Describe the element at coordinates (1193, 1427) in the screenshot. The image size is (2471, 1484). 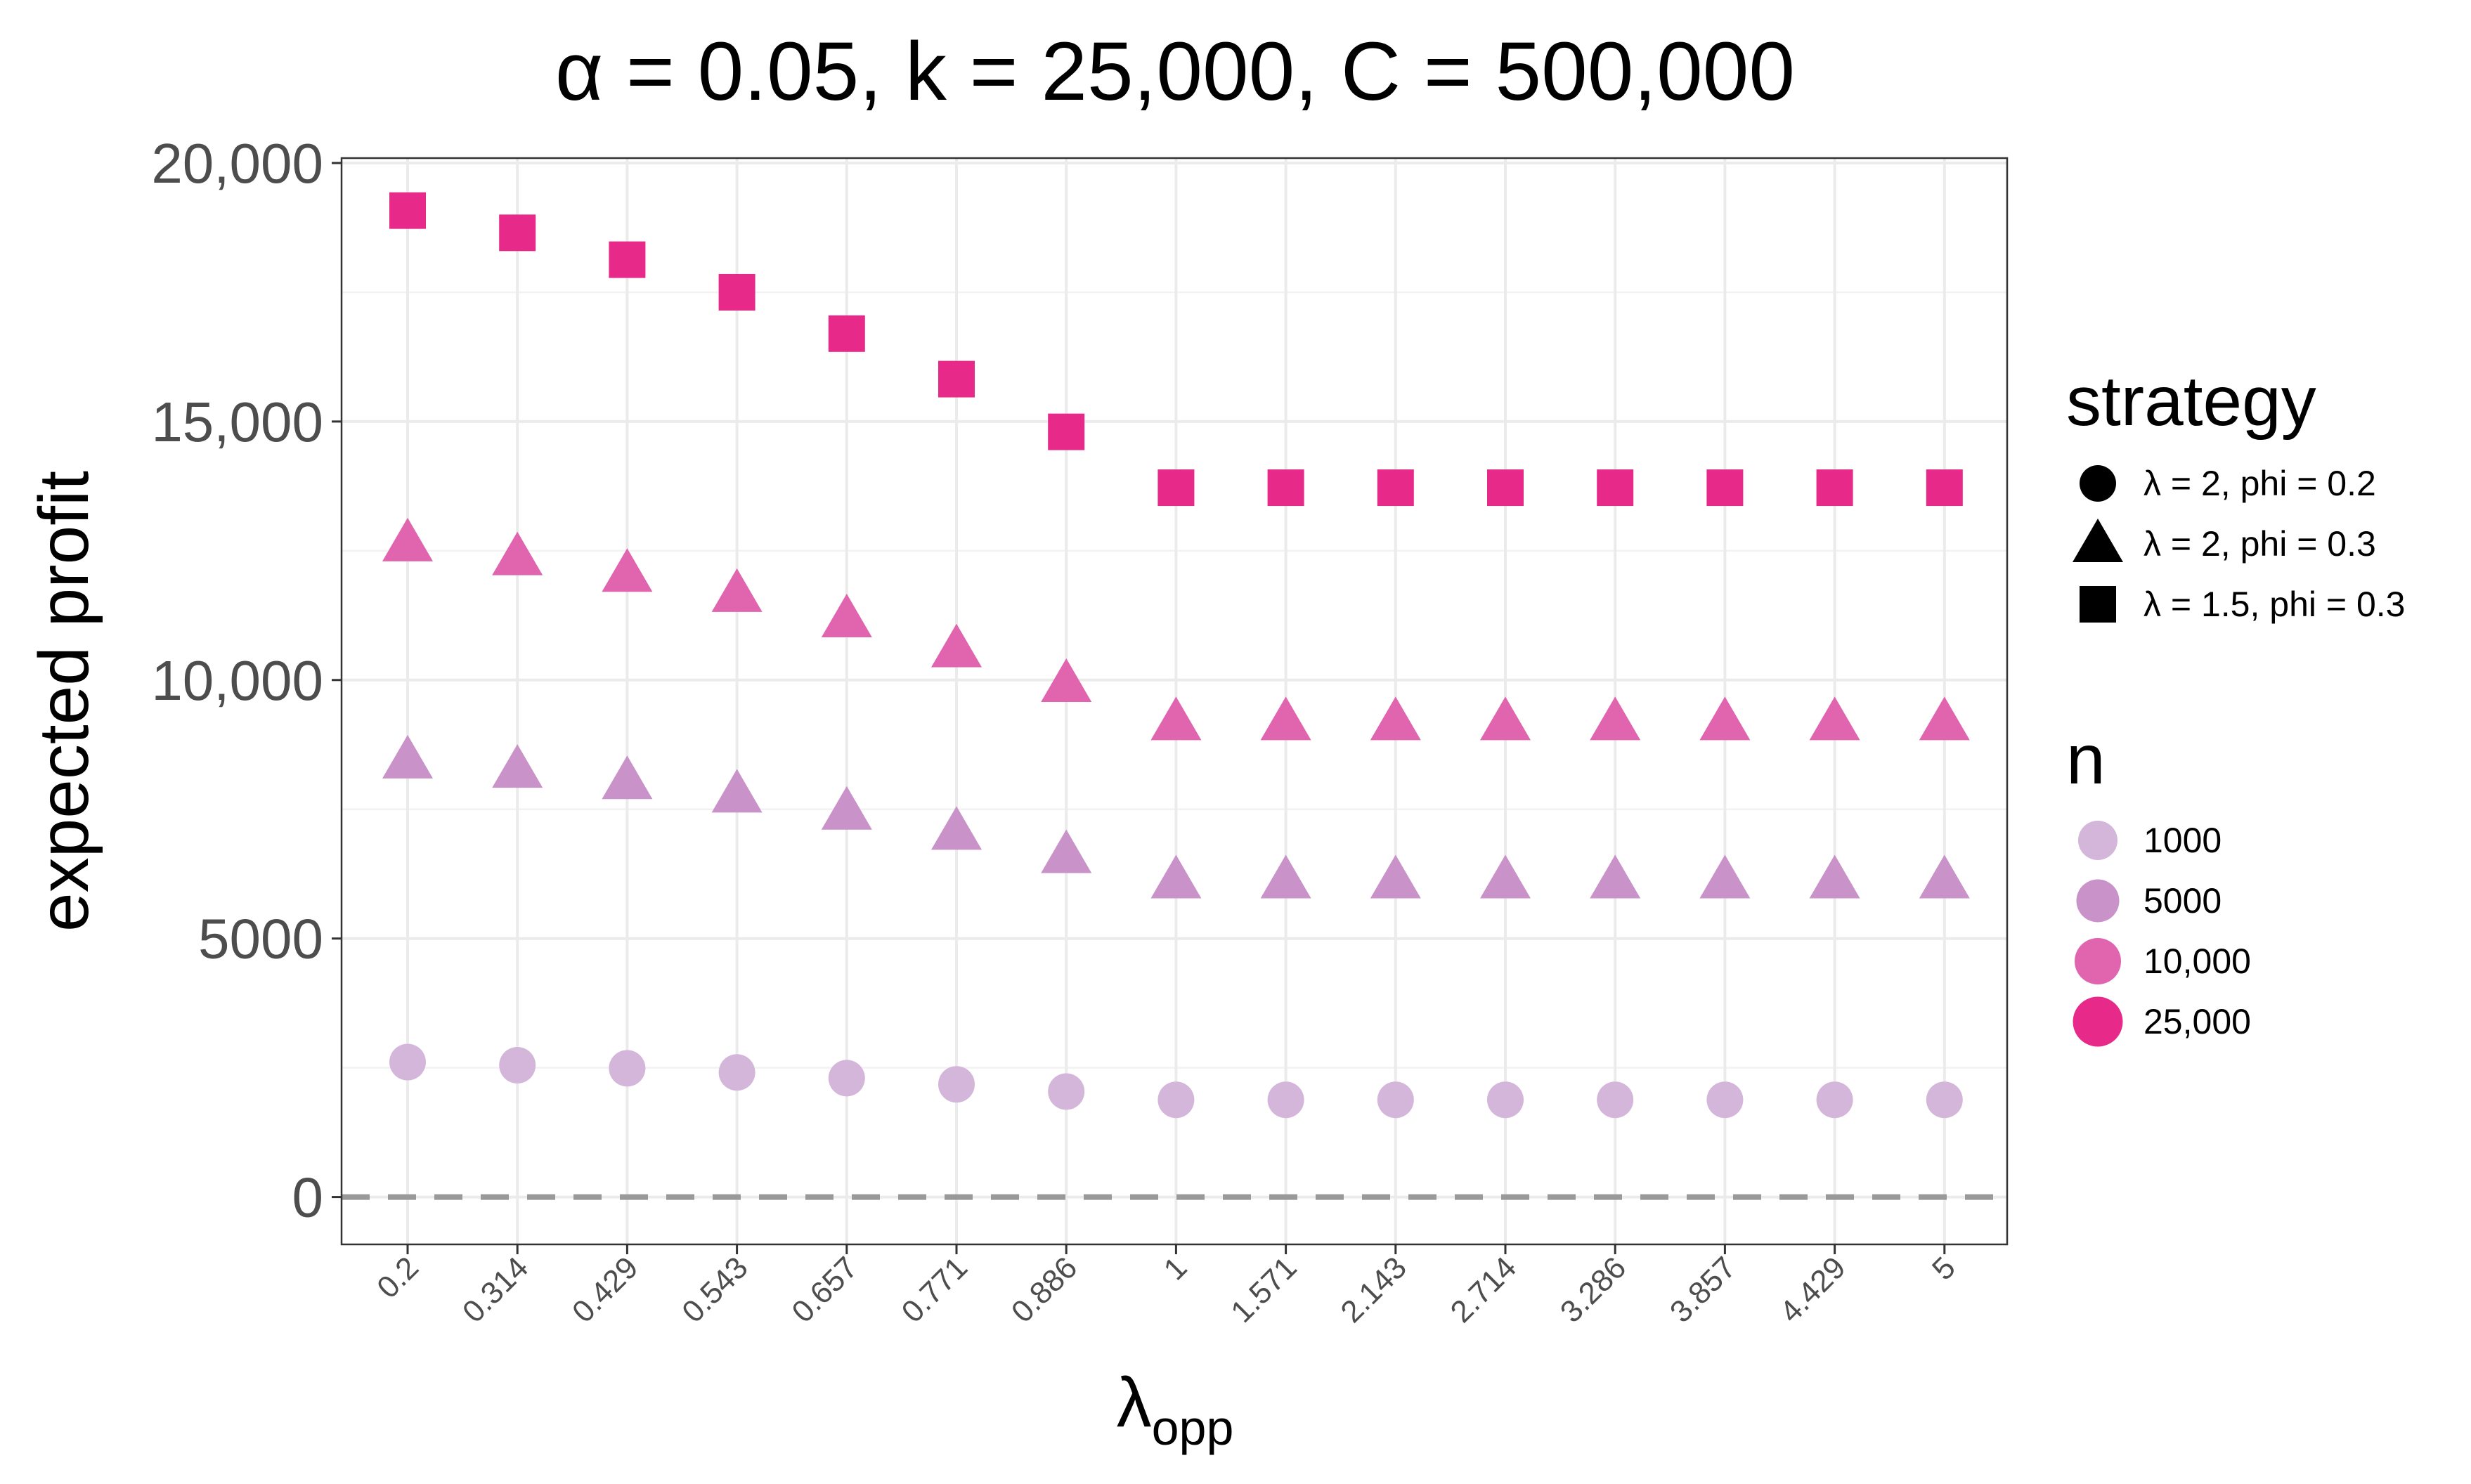
I see `x-axis-title-subscript: opp` at that location.